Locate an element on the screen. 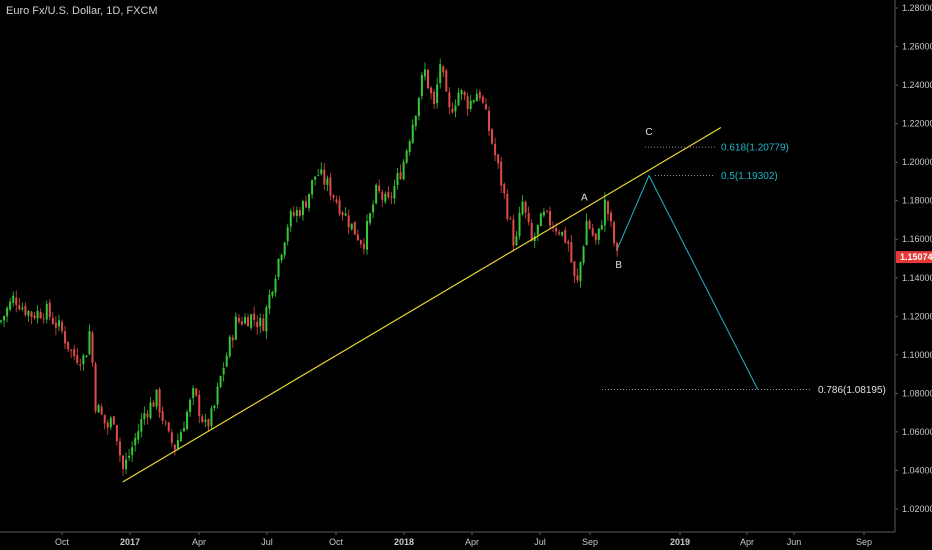 The width and height of the screenshot is (932, 550). y-tick-label: 1.04000 is located at coordinates (917, 470).